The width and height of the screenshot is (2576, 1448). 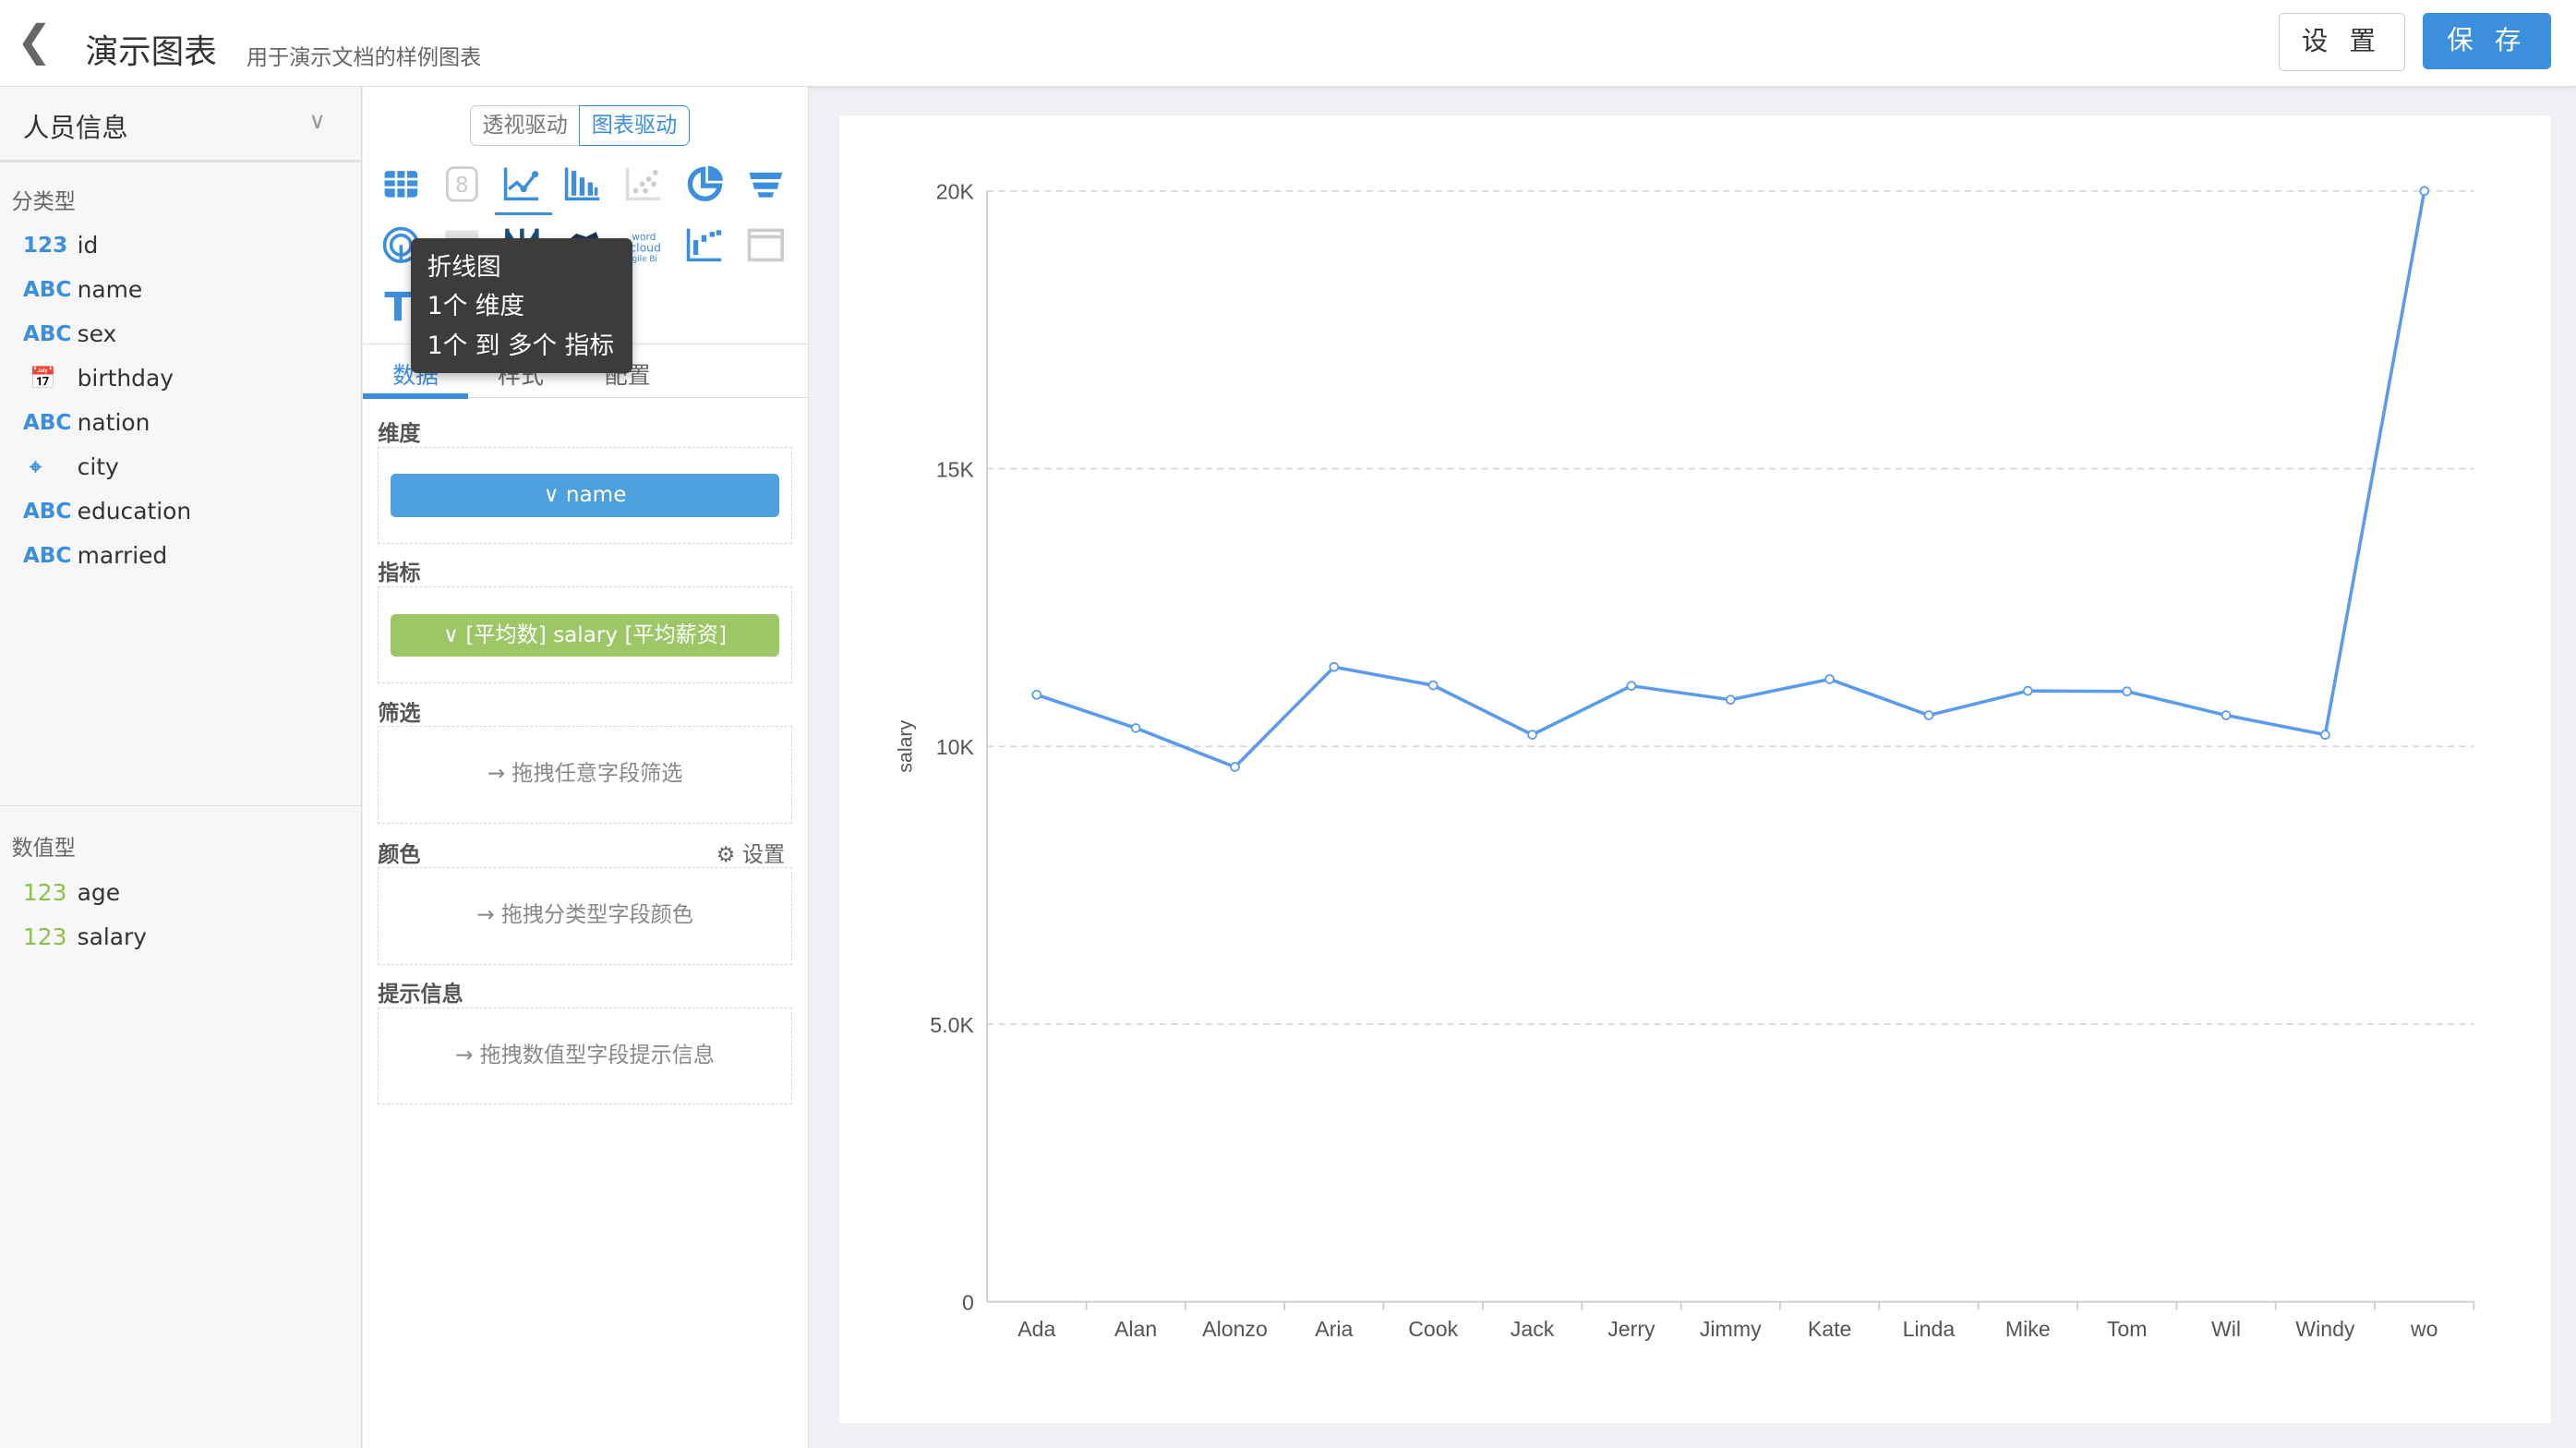 What do you see at coordinates (2487, 41) in the screenshot?
I see `save-button: 保 存` at bounding box center [2487, 41].